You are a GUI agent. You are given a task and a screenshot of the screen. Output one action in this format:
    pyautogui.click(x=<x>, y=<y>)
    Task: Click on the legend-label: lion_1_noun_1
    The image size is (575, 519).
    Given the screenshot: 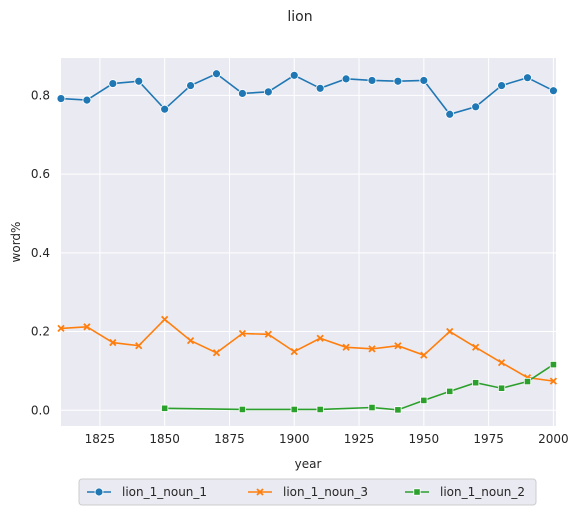 What is the action you would take?
    pyautogui.click(x=164, y=492)
    